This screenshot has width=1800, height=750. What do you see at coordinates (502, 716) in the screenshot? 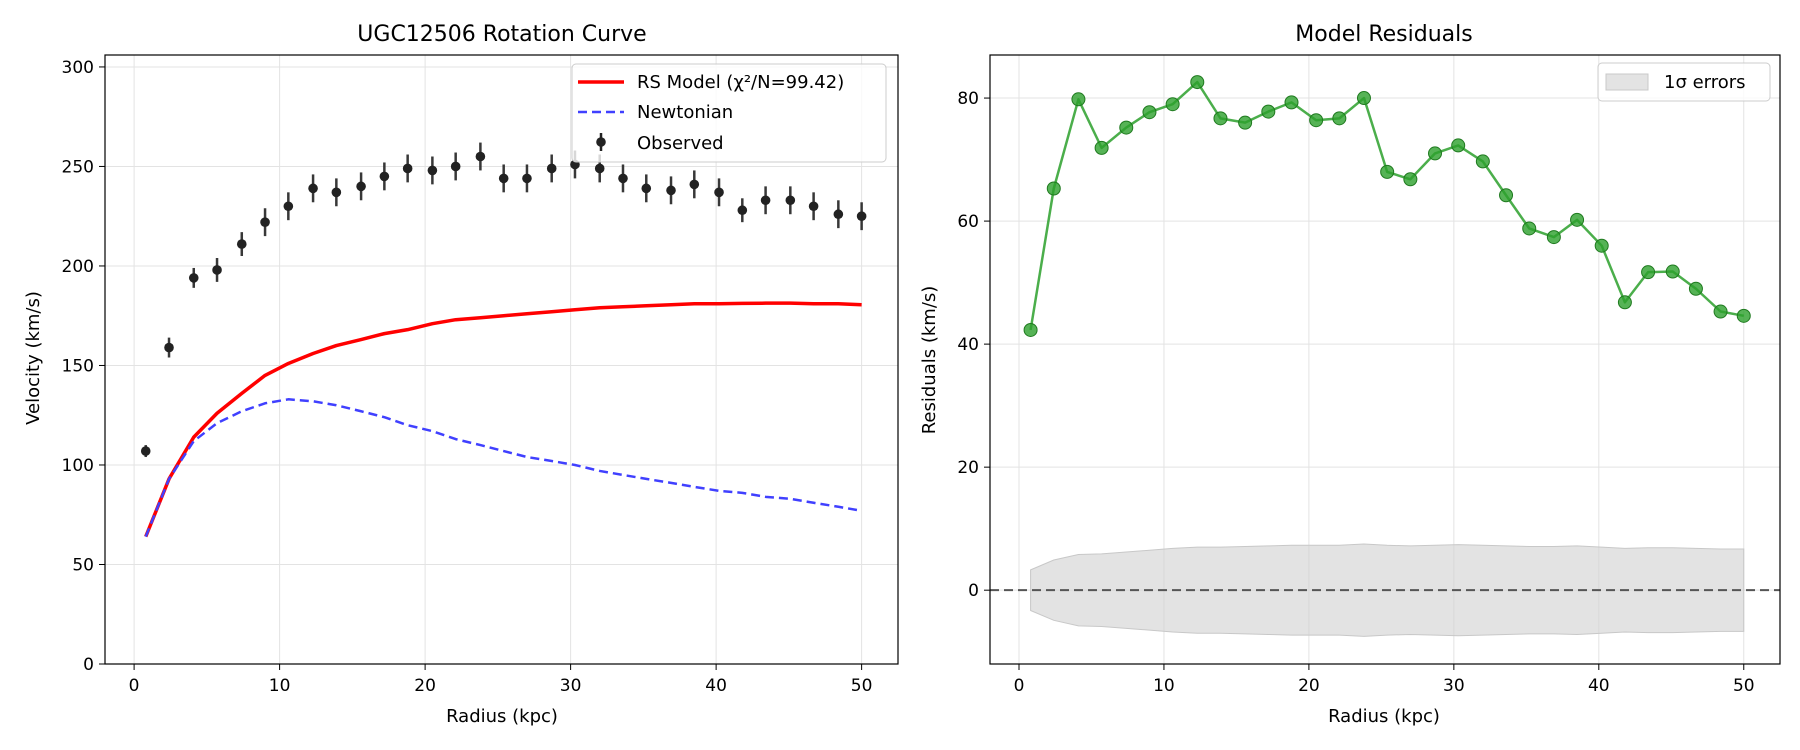
I see `rotation-curve-x-axis-label: Radius (kpc)` at bounding box center [502, 716].